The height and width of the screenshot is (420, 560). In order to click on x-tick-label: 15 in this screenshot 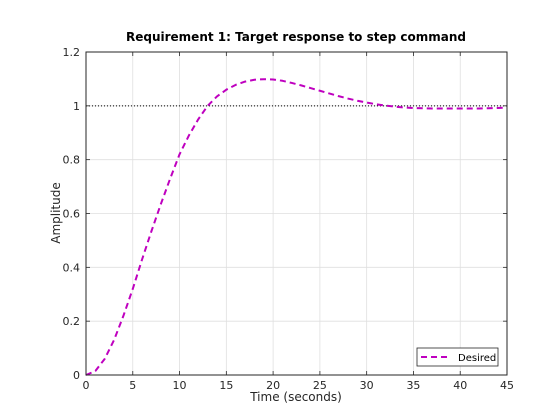, I will do `click(226, 385)`.